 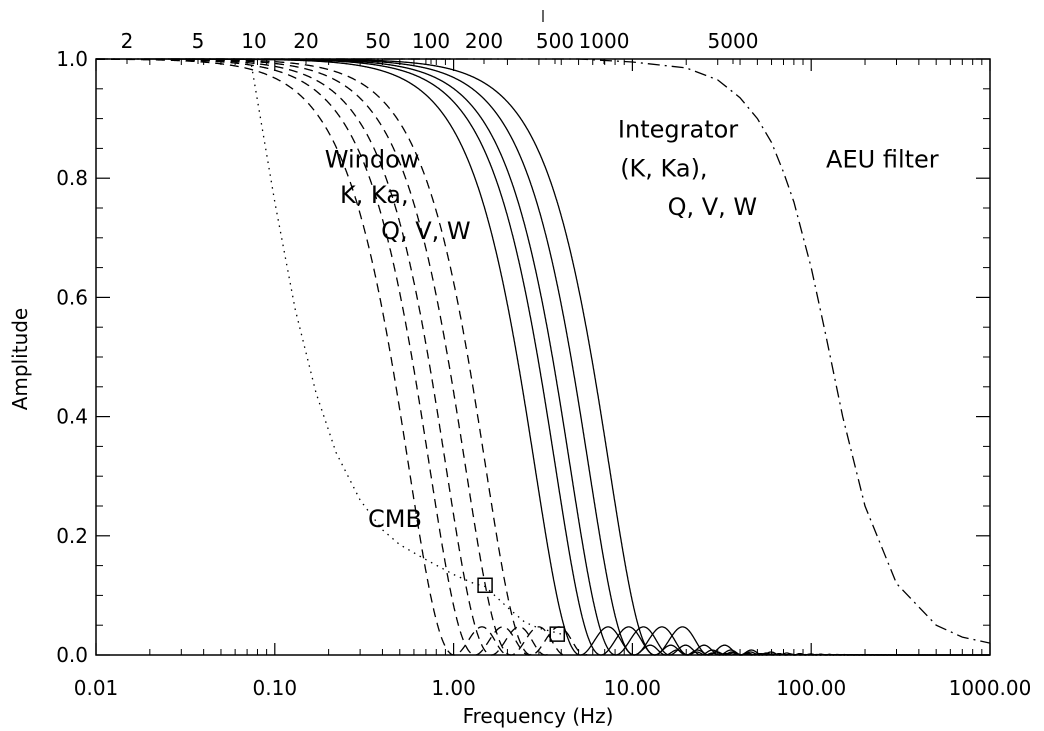 What do you see at coordinates (453, 688) in the screenshot?
I see `x-tick-label: 1.00` at bounding box center [453, 688].